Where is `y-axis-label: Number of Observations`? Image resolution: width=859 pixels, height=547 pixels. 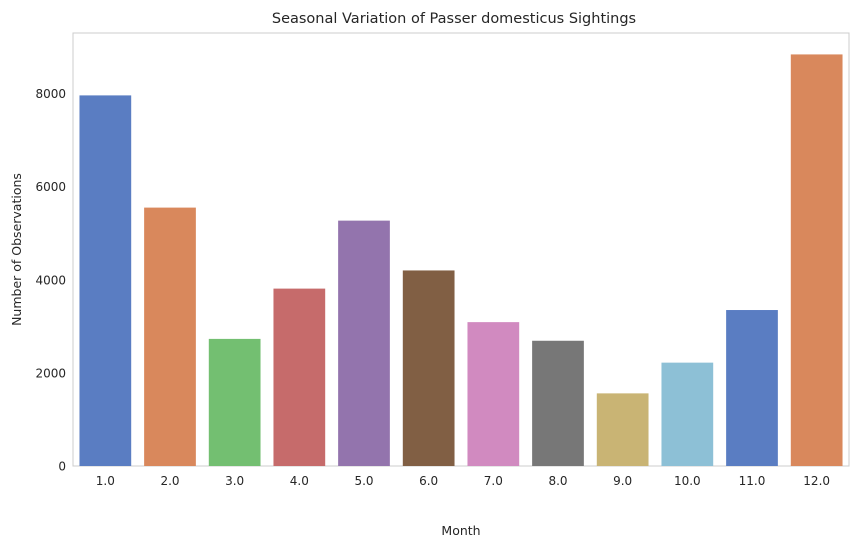
y-axis-label: Number of Observations is located at coordinates (16, 249).